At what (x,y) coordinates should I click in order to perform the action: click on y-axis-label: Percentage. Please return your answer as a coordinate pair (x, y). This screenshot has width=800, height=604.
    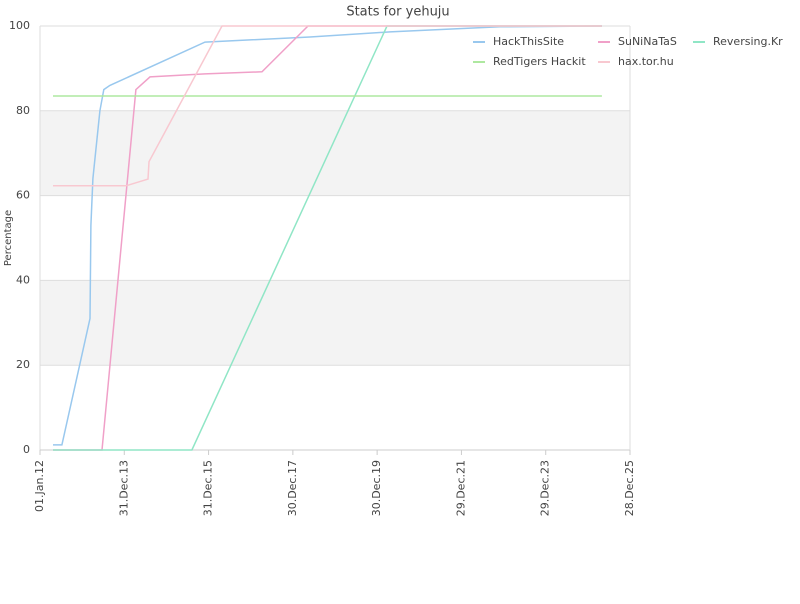
    Looking at the image, I should click on (8, 238).